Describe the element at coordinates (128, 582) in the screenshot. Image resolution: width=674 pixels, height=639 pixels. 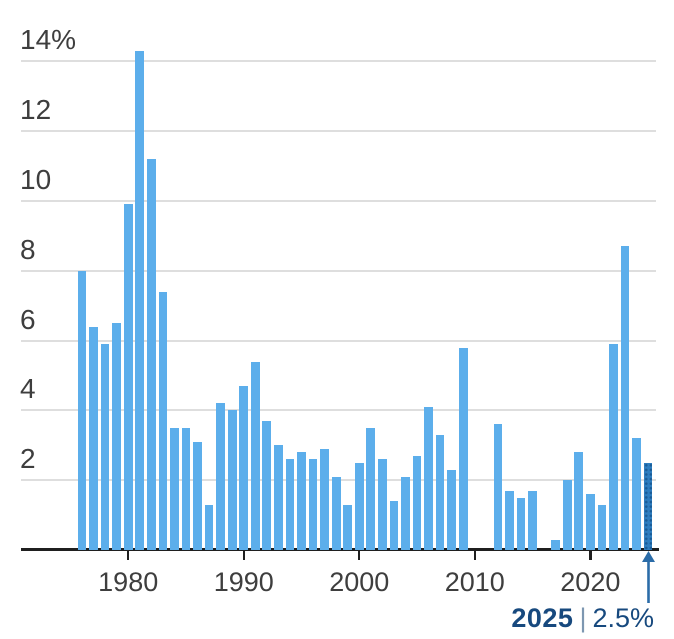
I see `x-axis-label: 1980` at that location.